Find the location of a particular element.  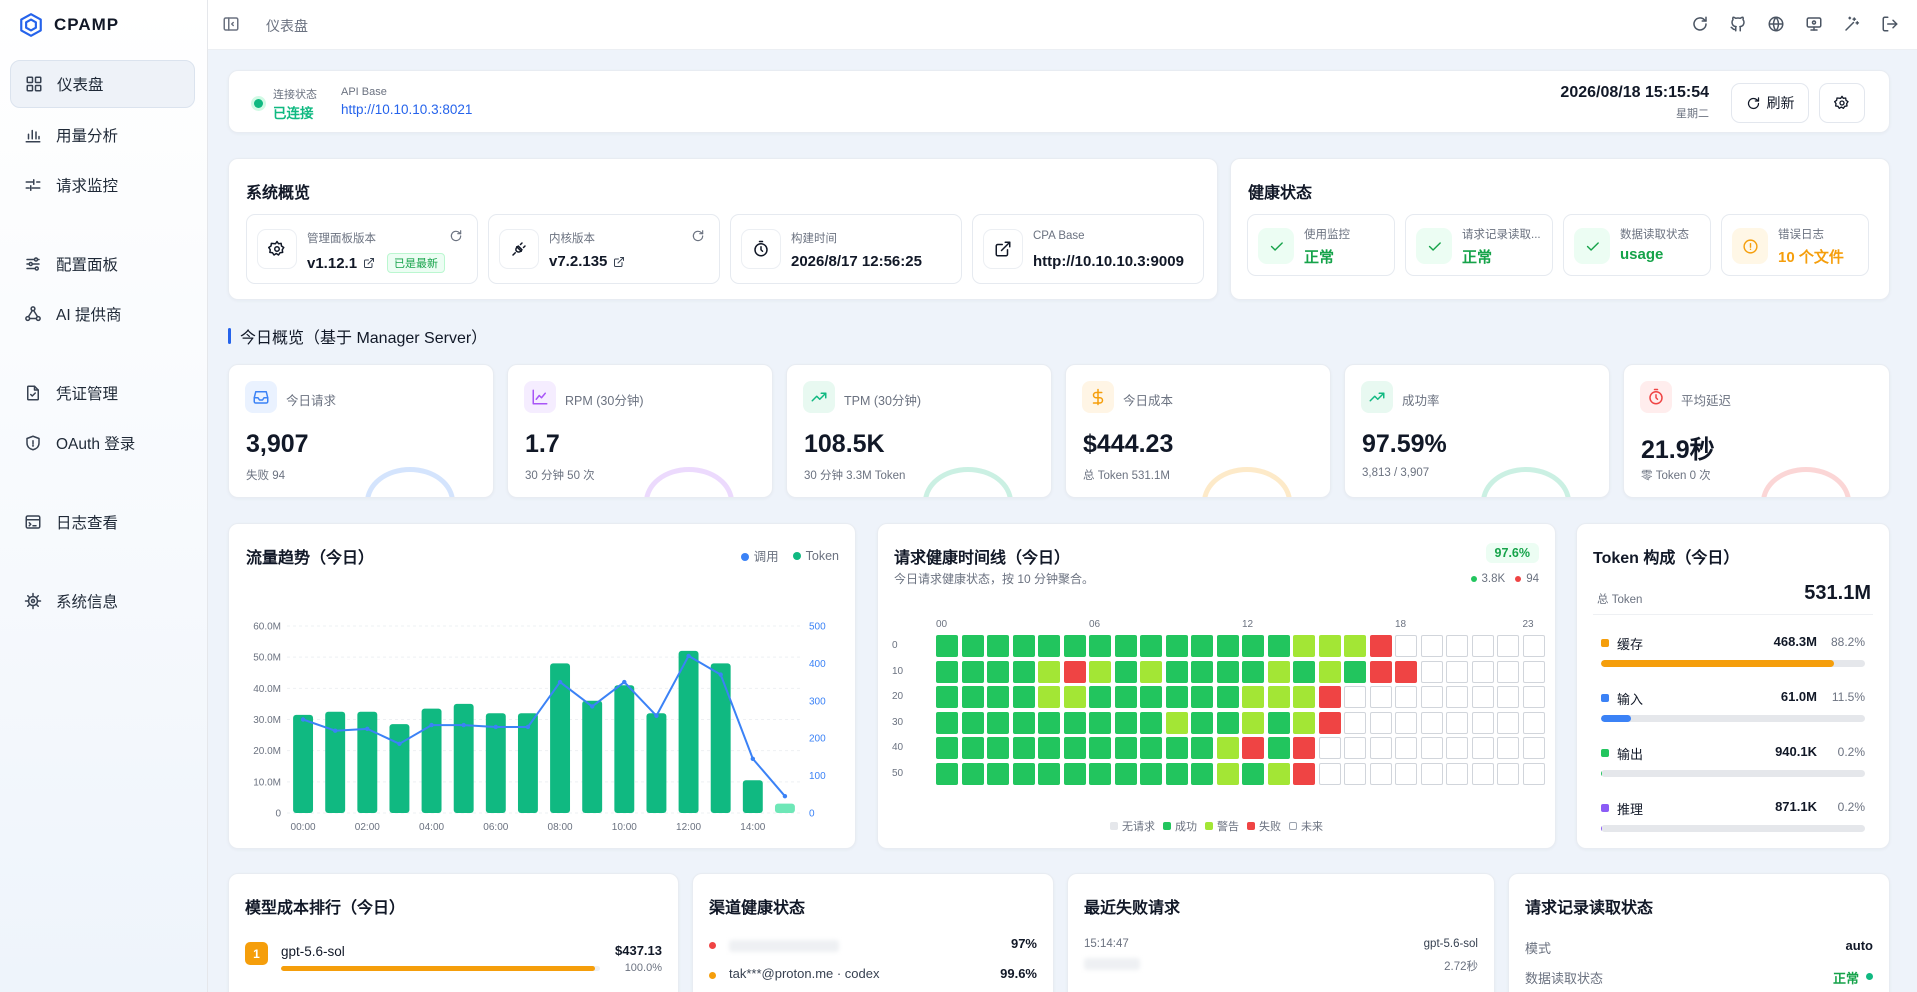

magic-icon is located at coordinates (1852, 24).